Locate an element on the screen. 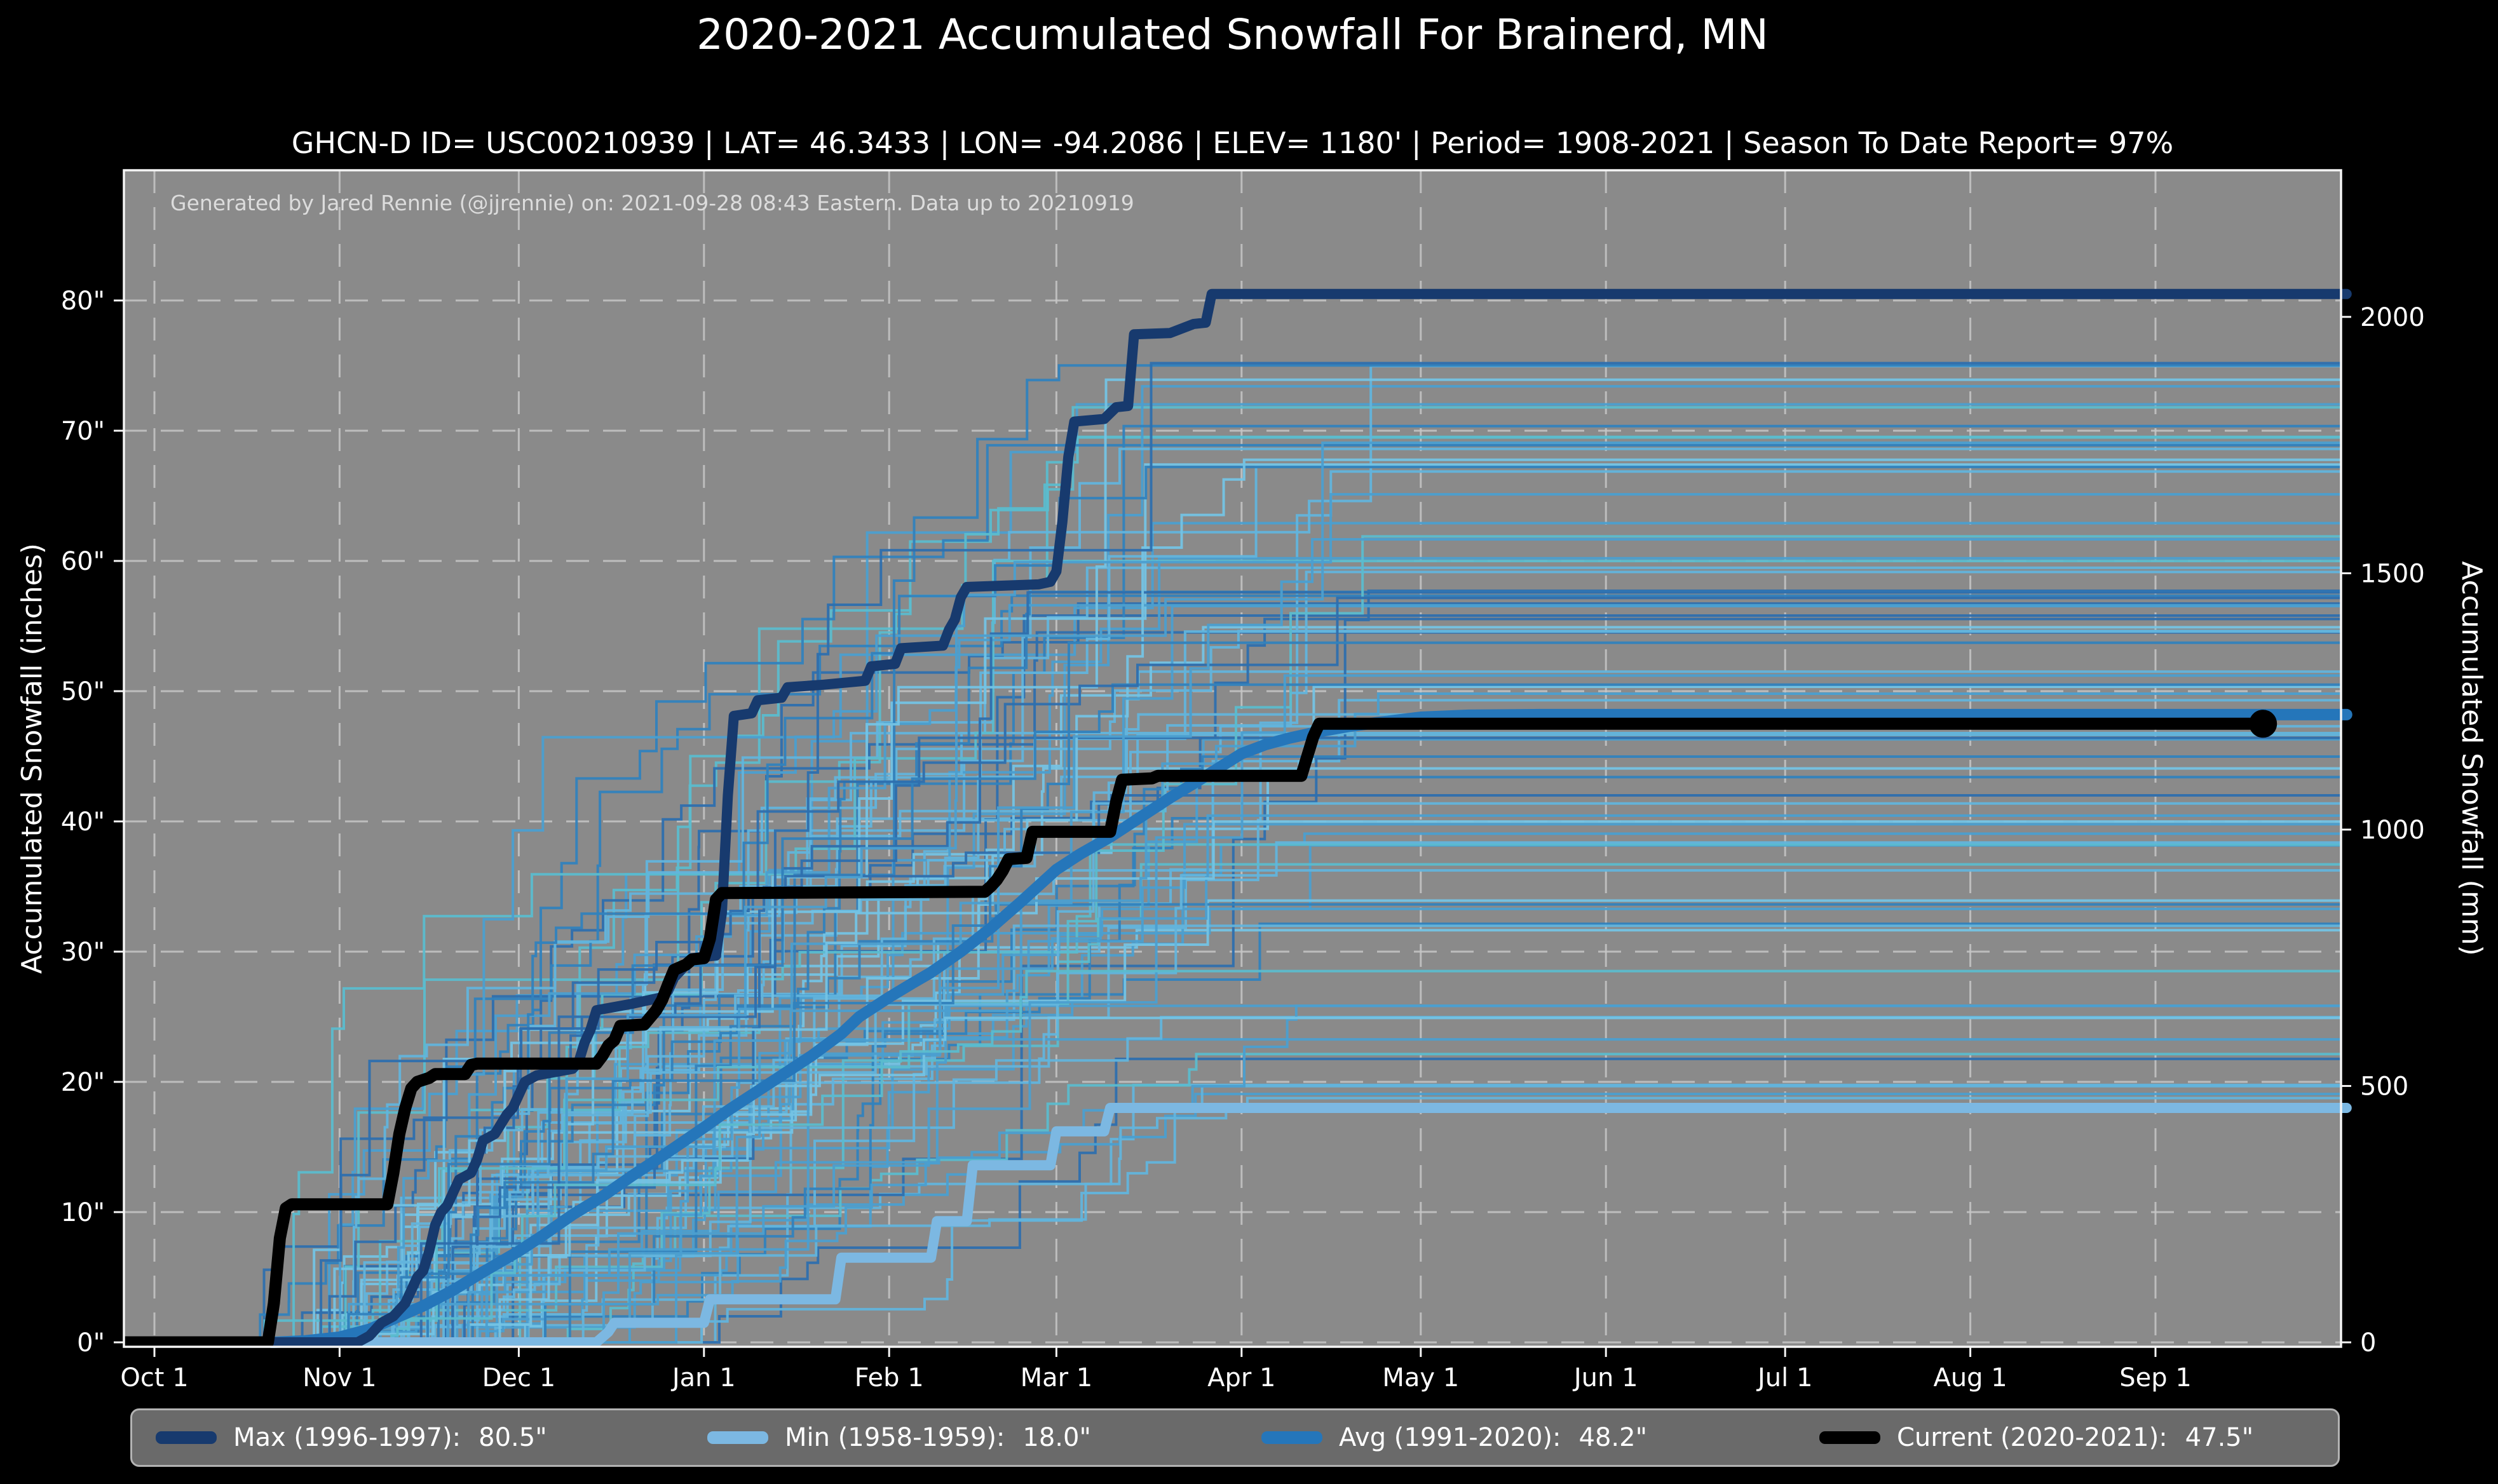  x-tick-label: Oct 1 is located at coordinates (154, 1378).